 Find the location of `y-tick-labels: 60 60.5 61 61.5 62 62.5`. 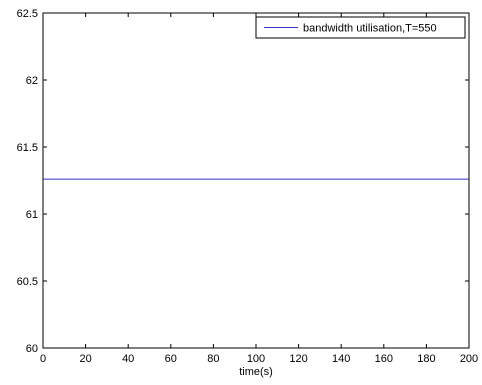

y-tick-labels: 60 60.5 61 61.5 62 62.5 is located at coordinates (27, 181).